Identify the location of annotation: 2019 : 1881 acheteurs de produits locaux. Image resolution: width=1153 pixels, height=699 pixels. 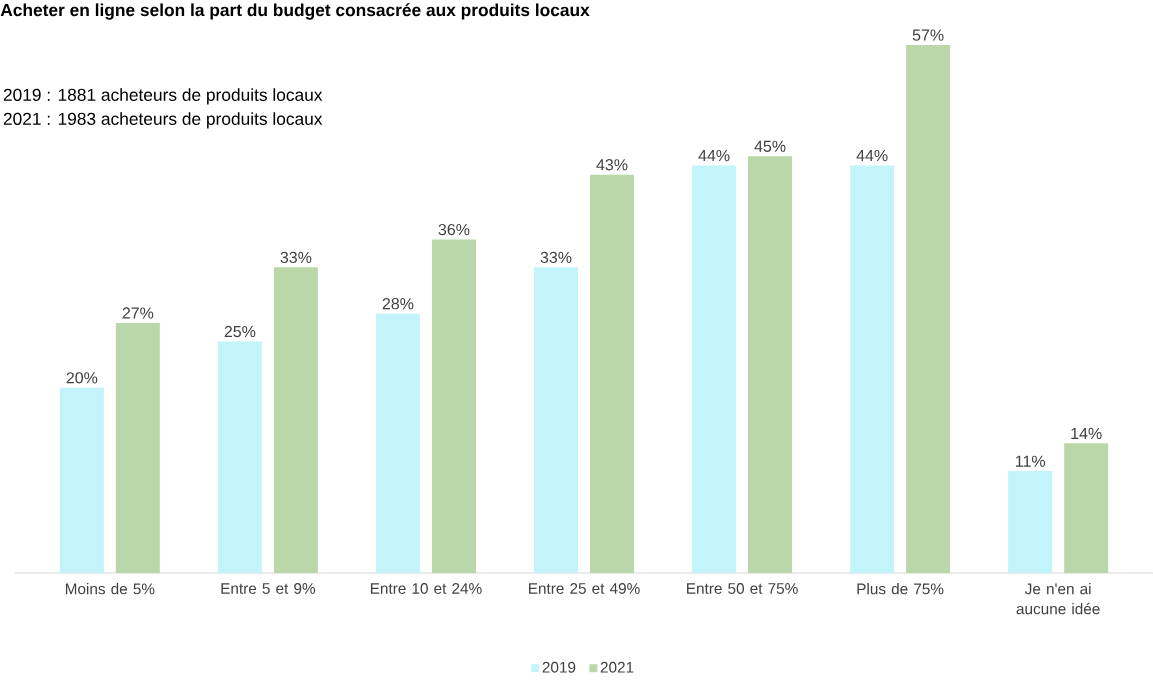
(163, 96).